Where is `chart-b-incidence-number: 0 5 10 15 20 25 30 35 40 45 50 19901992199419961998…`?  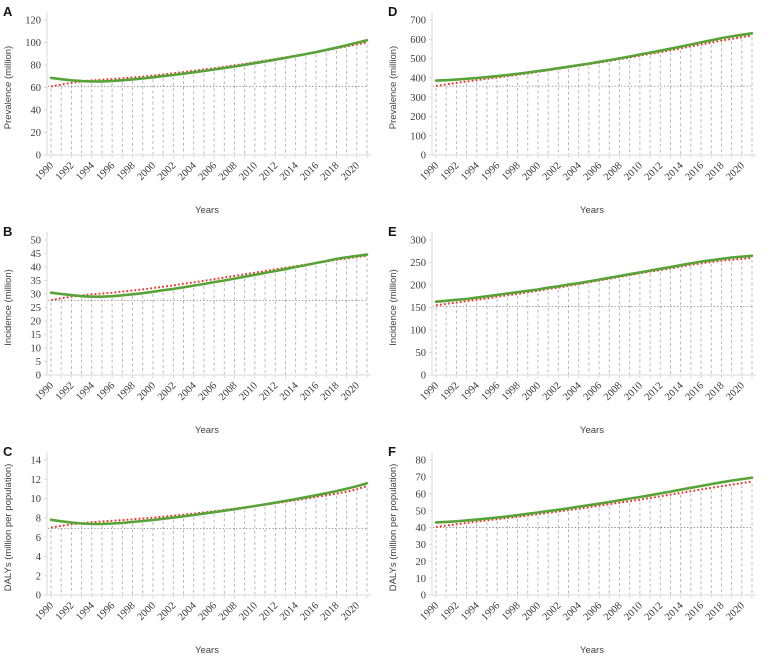 chart-b-incidence-number: 0 5 10 15 20 25 30 35 40 45 50 19901992199419961998… is located at coordinates (187, 334).